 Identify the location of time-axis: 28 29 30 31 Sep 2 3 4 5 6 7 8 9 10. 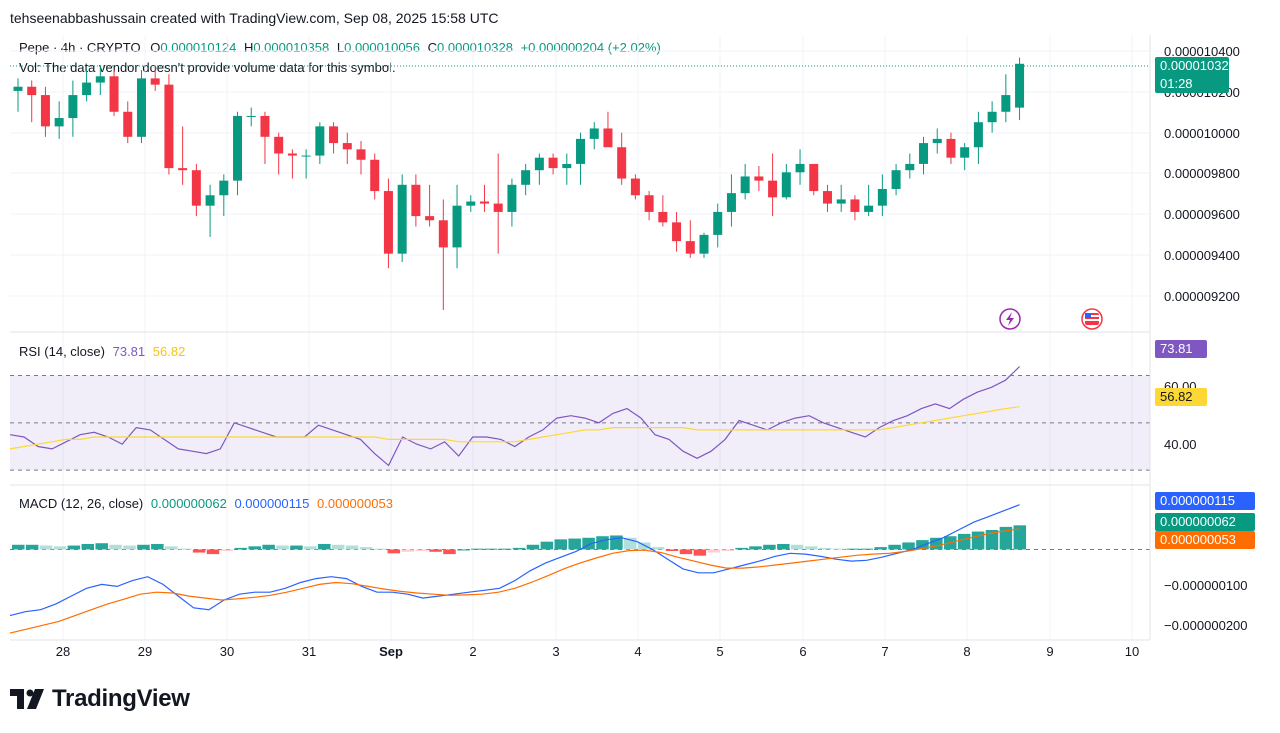
(575, 654).